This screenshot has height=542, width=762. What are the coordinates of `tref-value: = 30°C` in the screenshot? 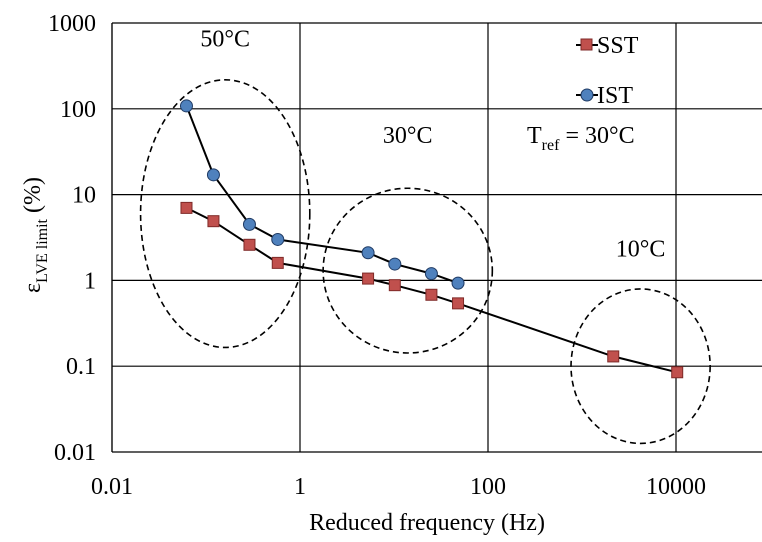 It's located at (596, 136).